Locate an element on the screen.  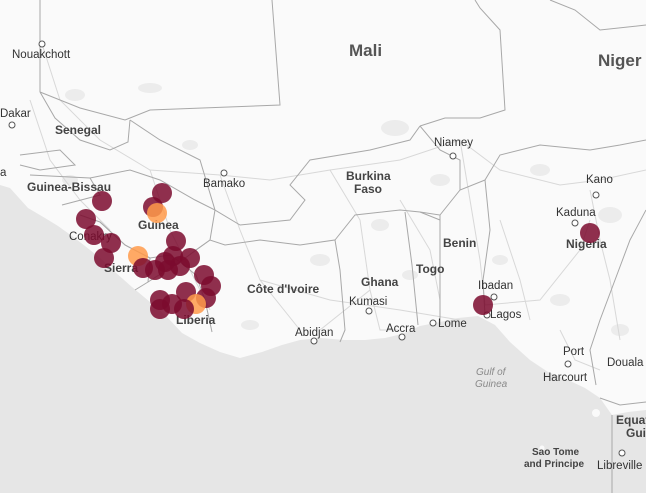
label-niger: Niger is located at coordinates (620, 60).